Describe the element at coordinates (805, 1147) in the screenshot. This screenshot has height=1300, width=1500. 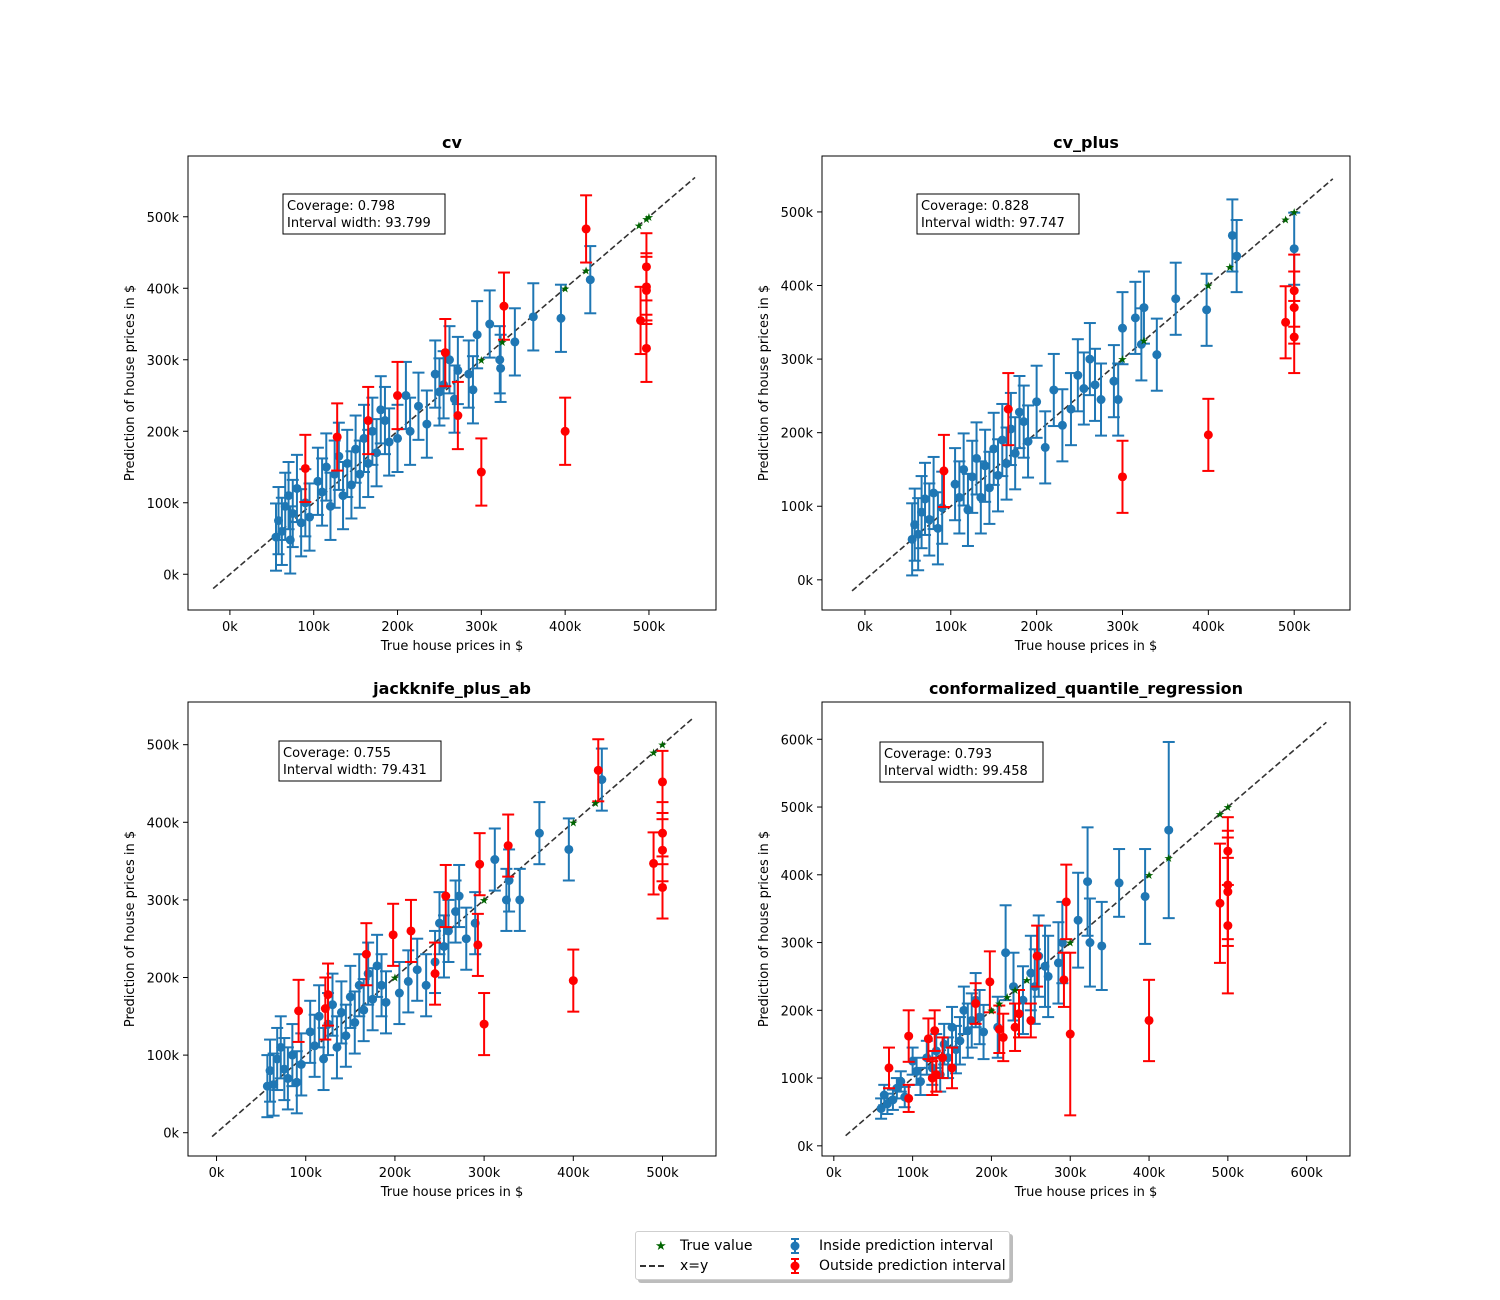
I see `y-tick-label: 0k` at that location.